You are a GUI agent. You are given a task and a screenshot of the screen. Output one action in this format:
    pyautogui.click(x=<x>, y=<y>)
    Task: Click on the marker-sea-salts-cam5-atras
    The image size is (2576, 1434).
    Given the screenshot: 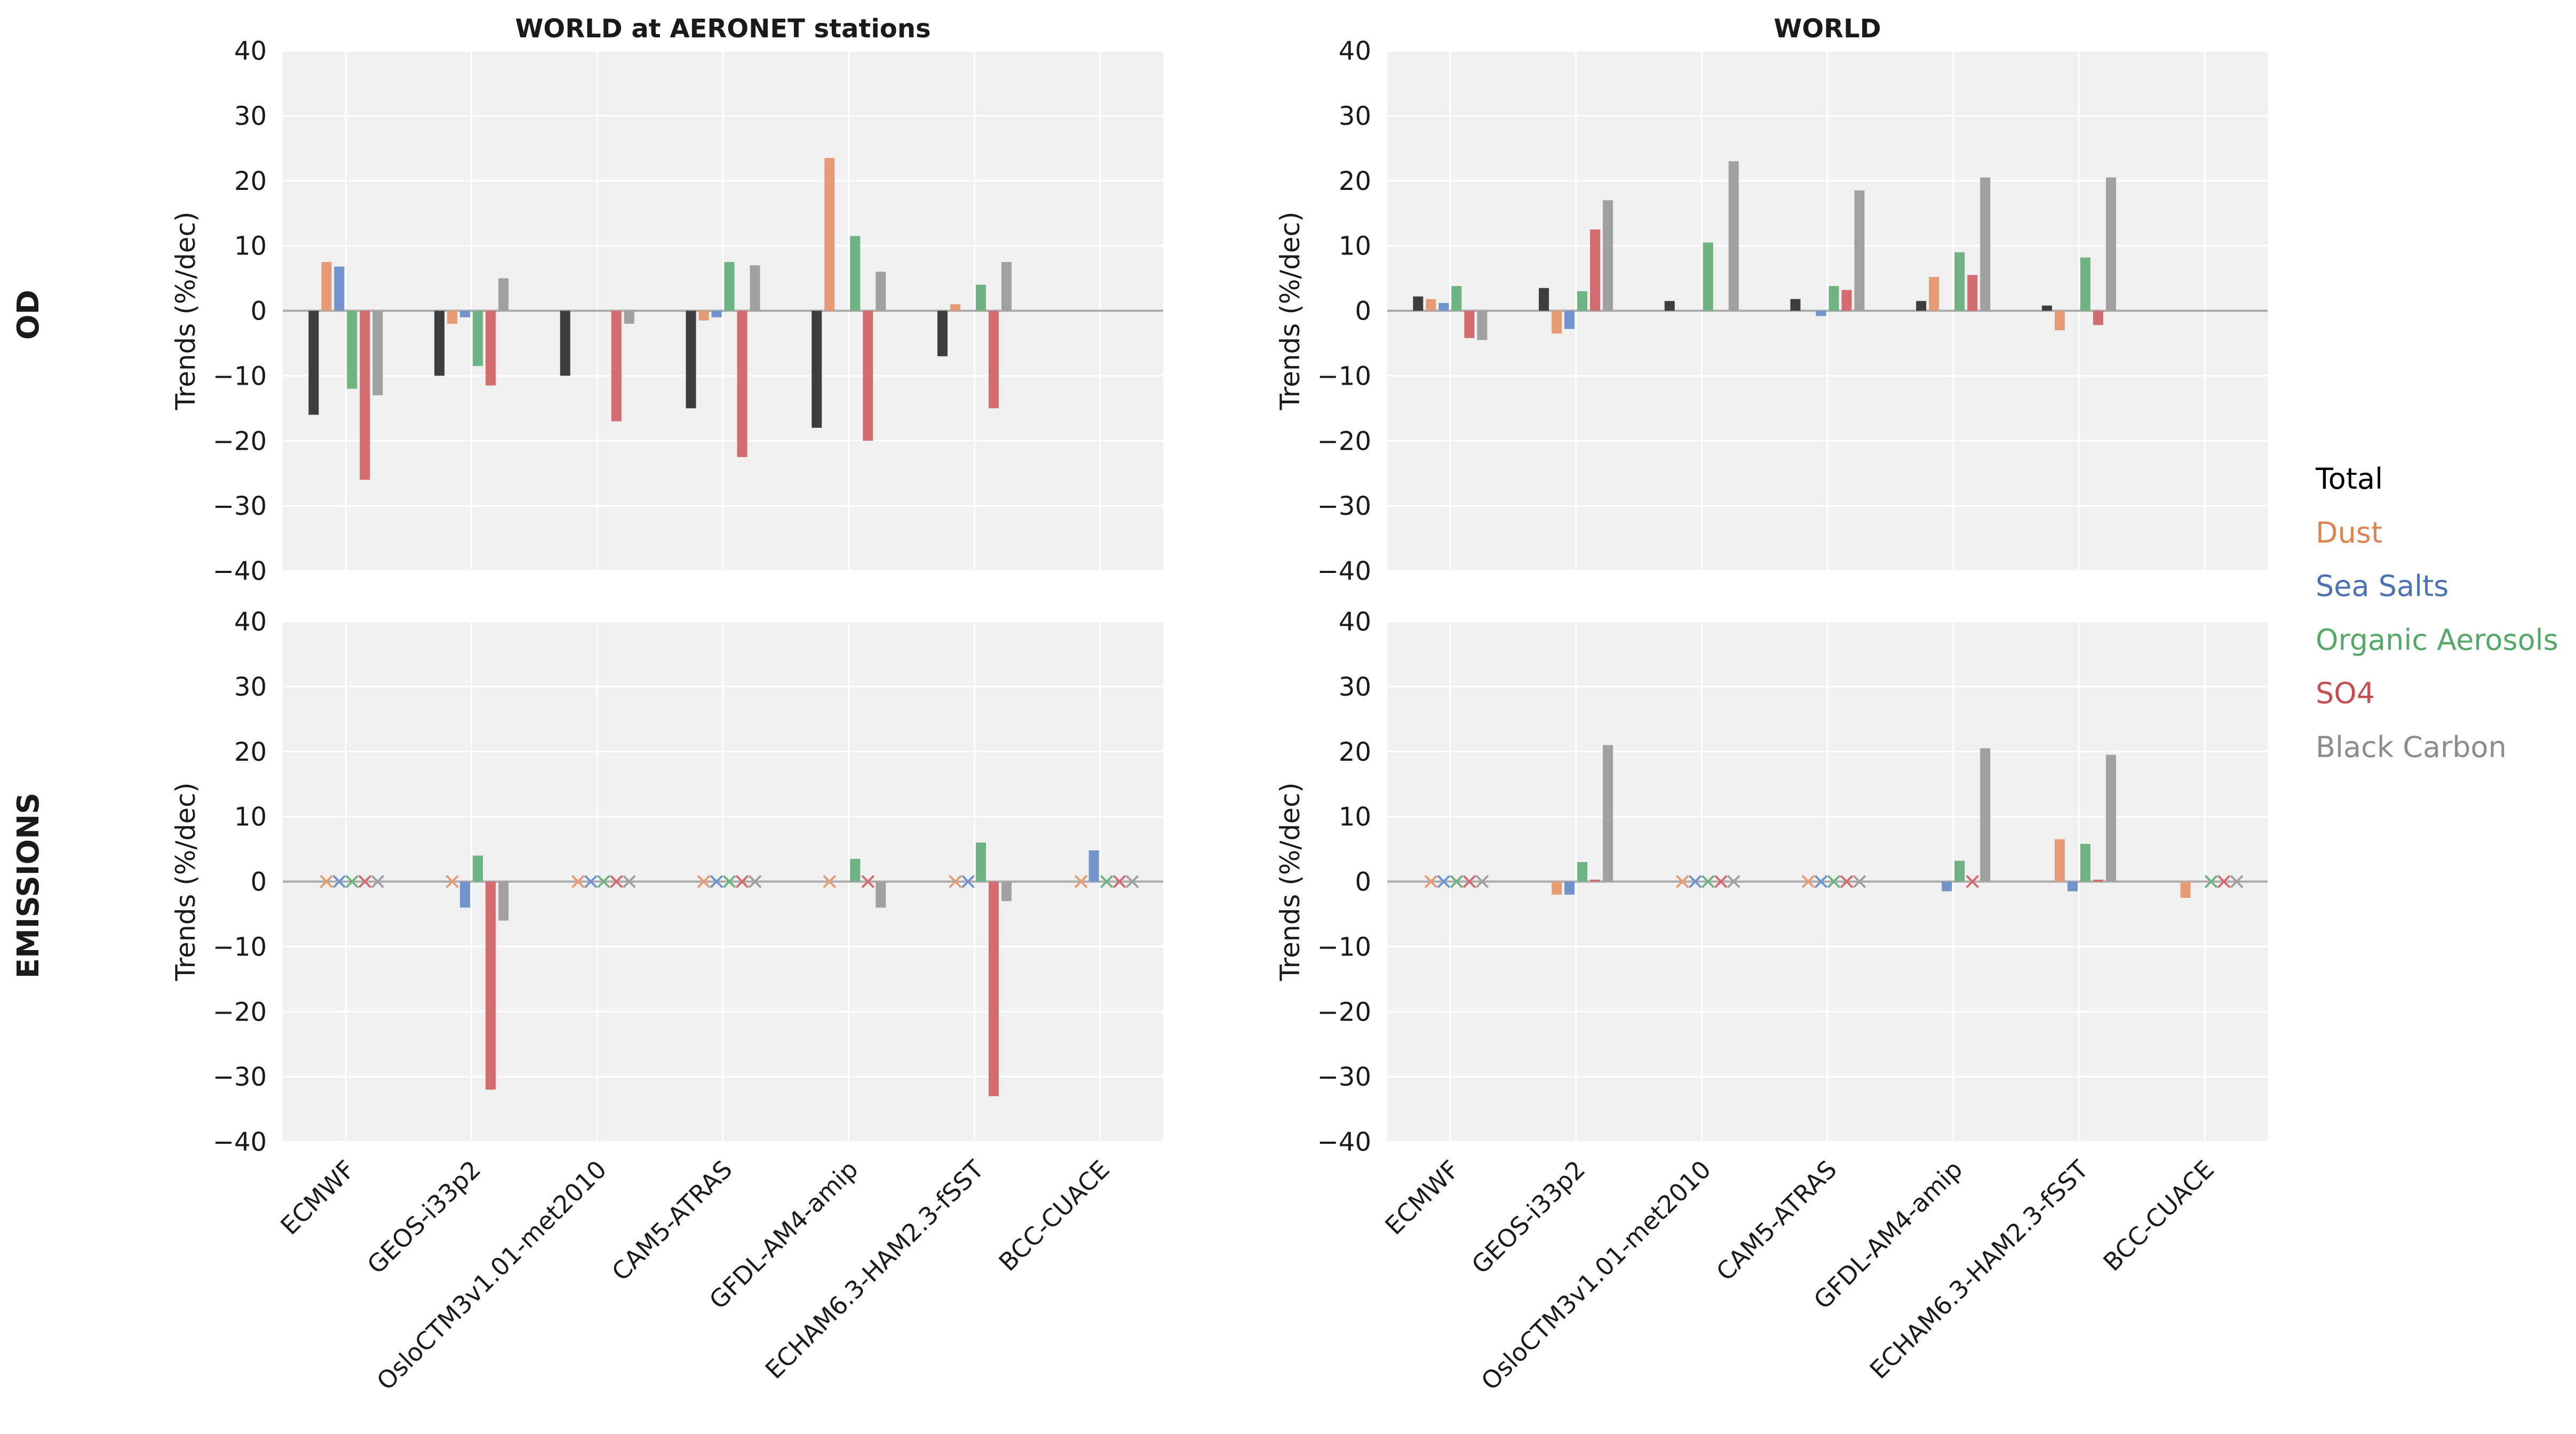 What is the action you would take?
    pyautogui.click(x=716, y=882)
    